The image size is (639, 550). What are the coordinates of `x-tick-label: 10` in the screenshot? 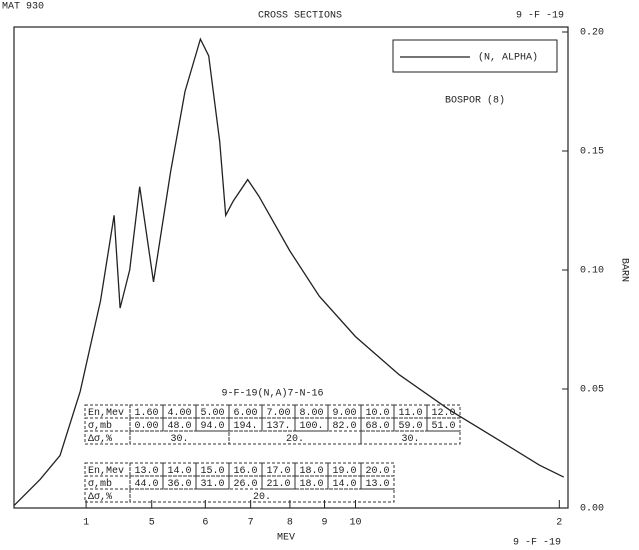 It's located at (356, 523).